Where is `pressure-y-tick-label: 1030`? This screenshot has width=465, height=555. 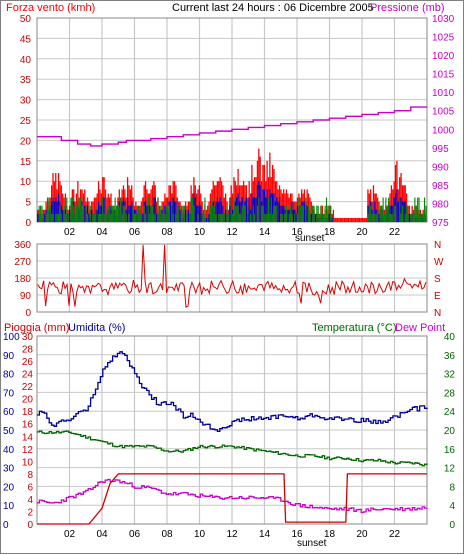 pressure-y-tick-label: 1030 is located at coordinates (443, 19).